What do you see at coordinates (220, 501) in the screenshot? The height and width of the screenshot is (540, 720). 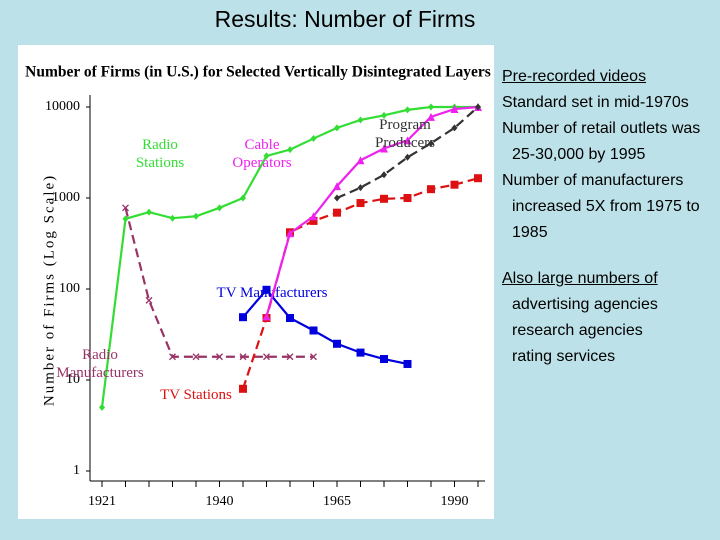 I see `x-tick-label: 1940` at bounding box center [220, 501].